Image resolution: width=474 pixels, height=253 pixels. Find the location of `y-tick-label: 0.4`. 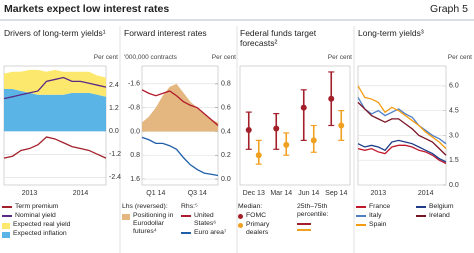

y-tick-label: 0.4 is located at coordinates (226, 131).